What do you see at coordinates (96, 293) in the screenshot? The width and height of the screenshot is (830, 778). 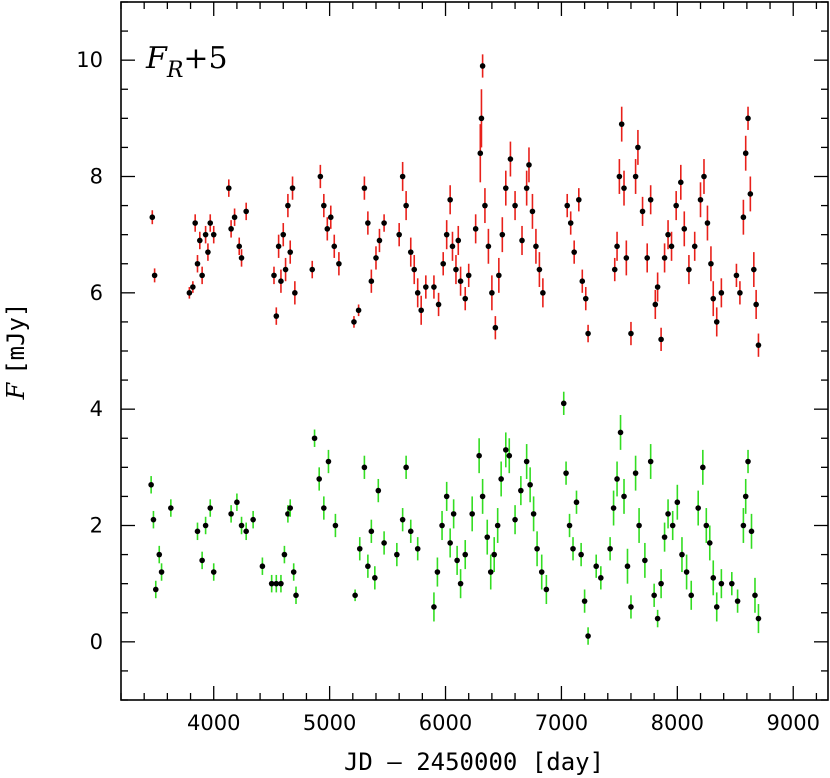 I see `y-tick-label: 6` at bounding box center [96, 293].